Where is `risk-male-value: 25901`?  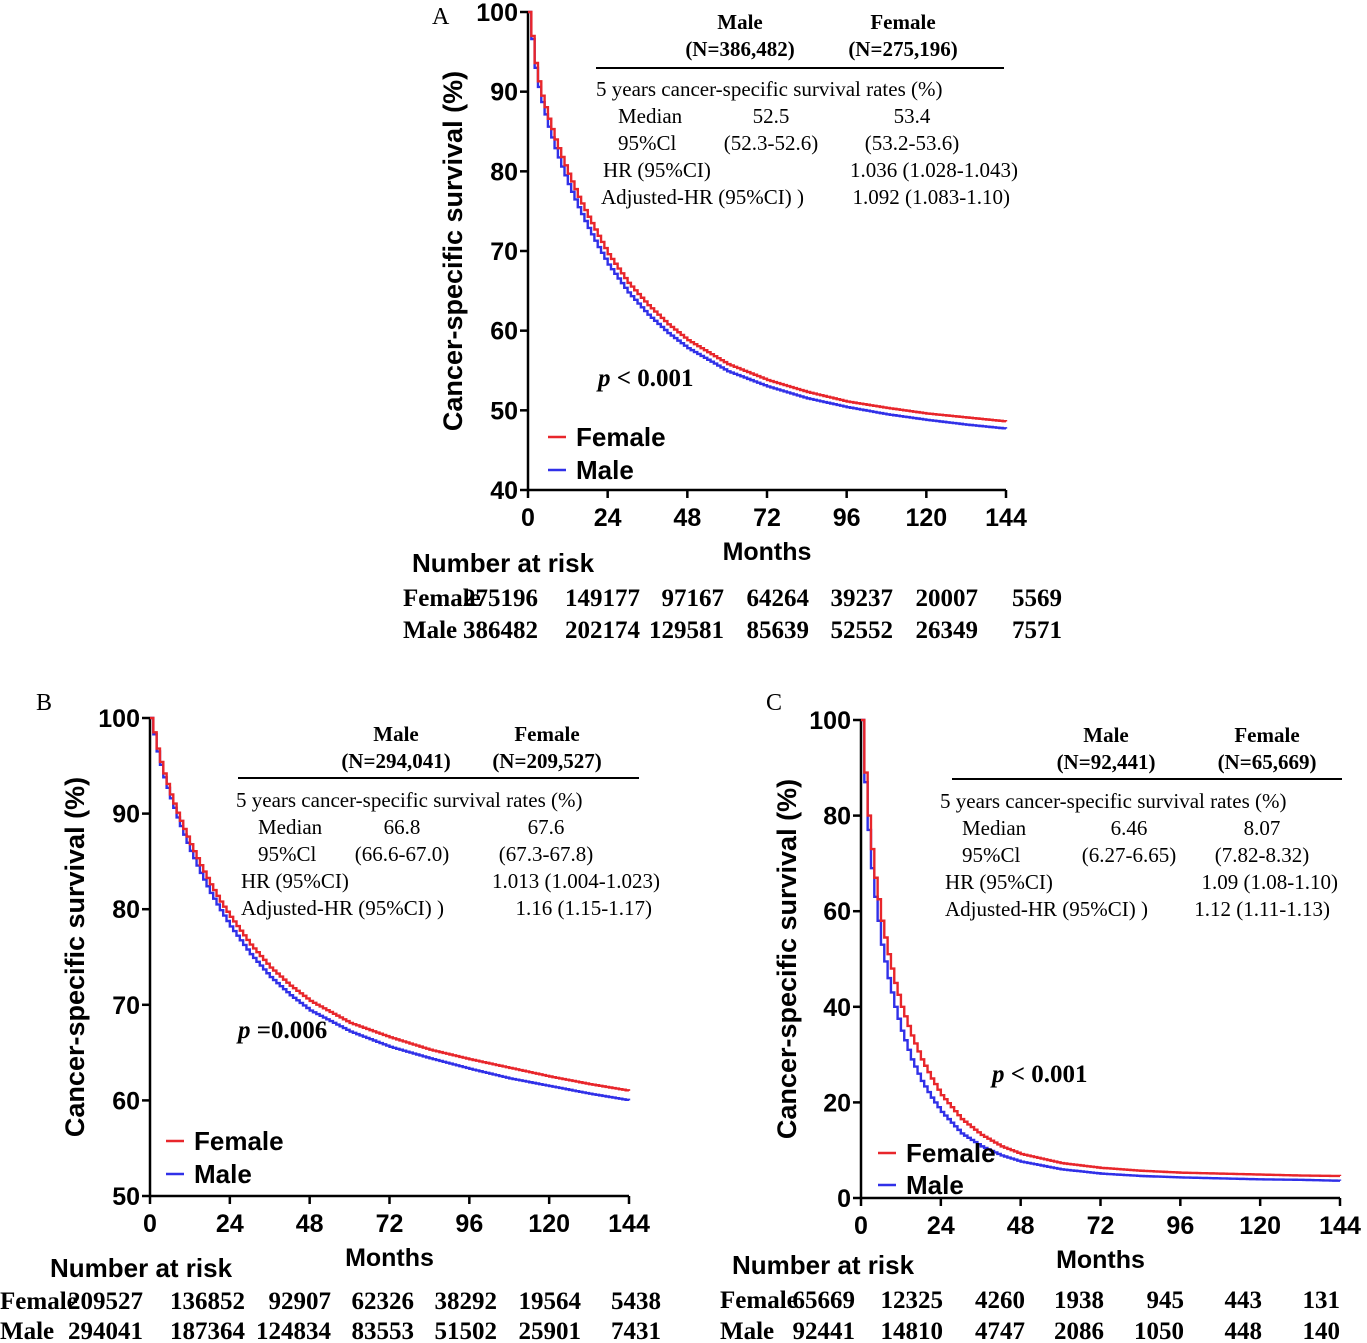
risk-male-value: 25901 is located at coordinates (550, 1330).